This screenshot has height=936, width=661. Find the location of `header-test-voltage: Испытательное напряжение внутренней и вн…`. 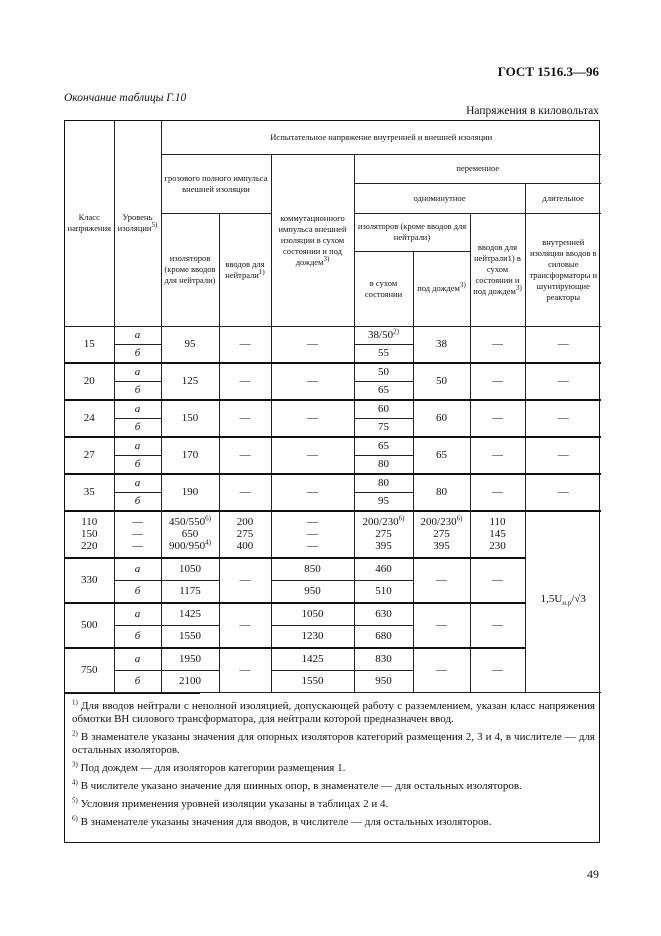

header-test-voltage: Испытательное напряжение внутренней и вн… is located at coordinates (380, 138).